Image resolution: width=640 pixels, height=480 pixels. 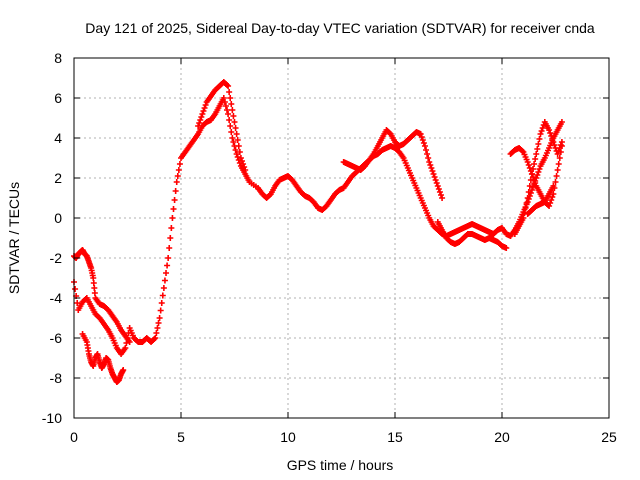 I want to click on y-tick-label: 6, so click(x=58, y=98).